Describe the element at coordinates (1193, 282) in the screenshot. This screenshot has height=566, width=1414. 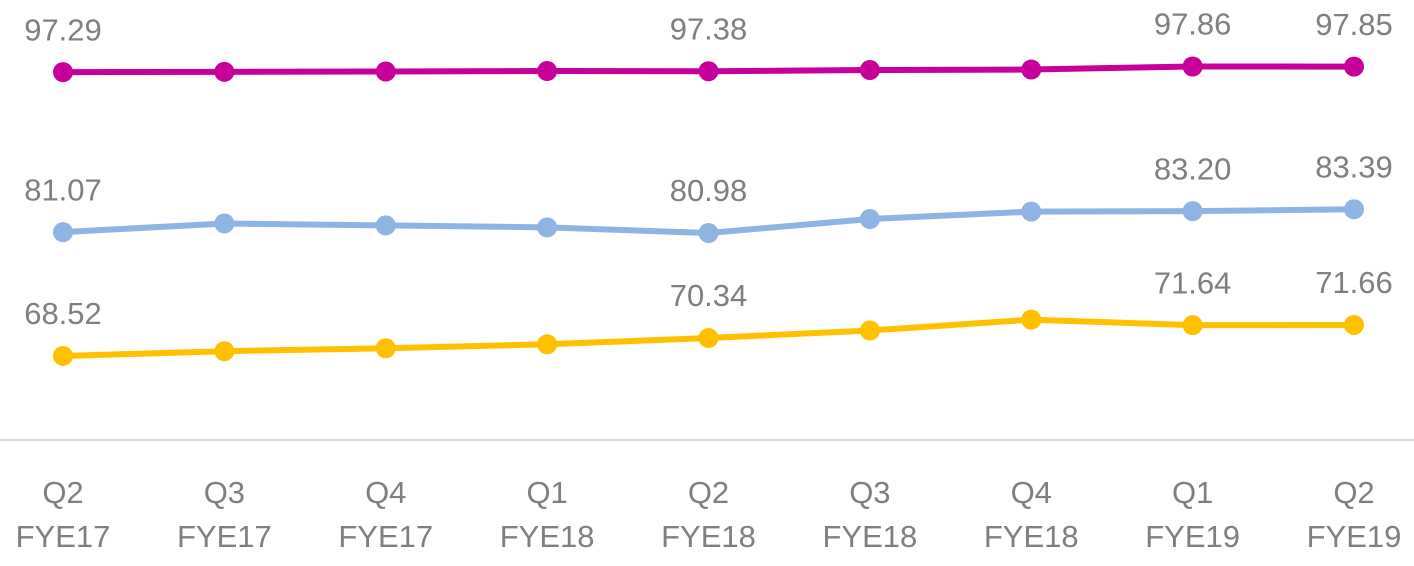
I see `data-label: 71.64` at that location.